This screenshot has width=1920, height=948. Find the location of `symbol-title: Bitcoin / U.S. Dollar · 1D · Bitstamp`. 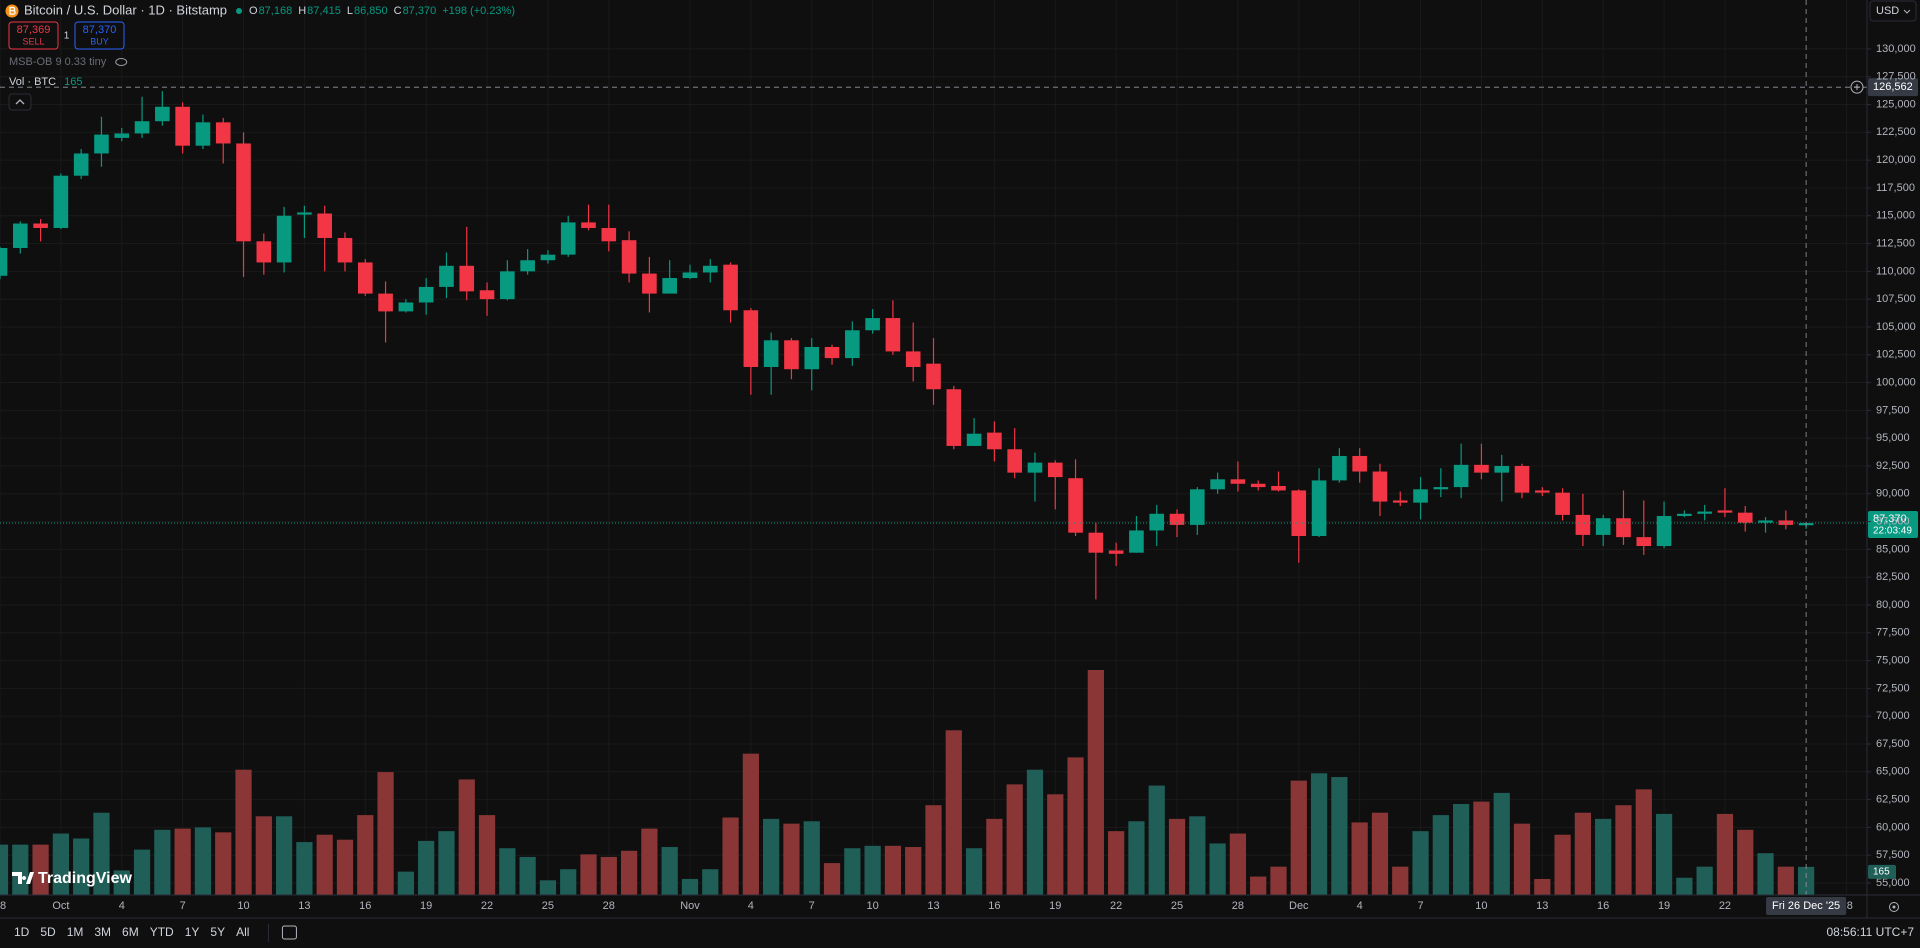

symbol-title: Bitcoin / U.S. Dollar · 1D · Bitstamp is located at coordinates (125, 9).